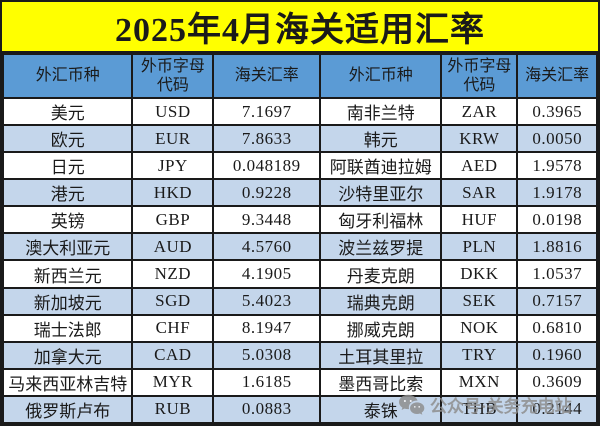  Describe the element at coordinates (557, 220) in the screenshot. I see `rate-cell: 0.0198` at that location.